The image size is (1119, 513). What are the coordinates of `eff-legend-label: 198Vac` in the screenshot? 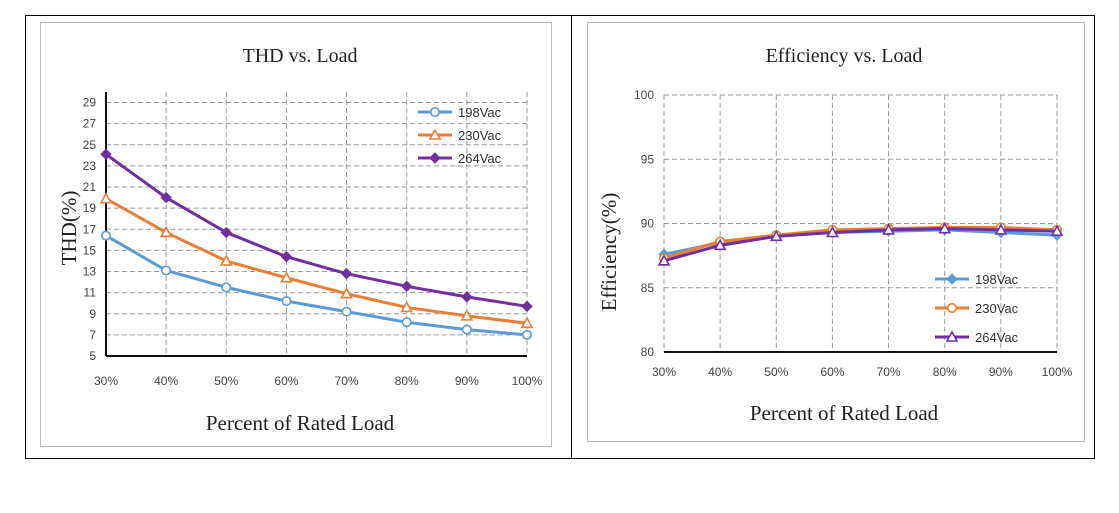 It's located at (997, 279).